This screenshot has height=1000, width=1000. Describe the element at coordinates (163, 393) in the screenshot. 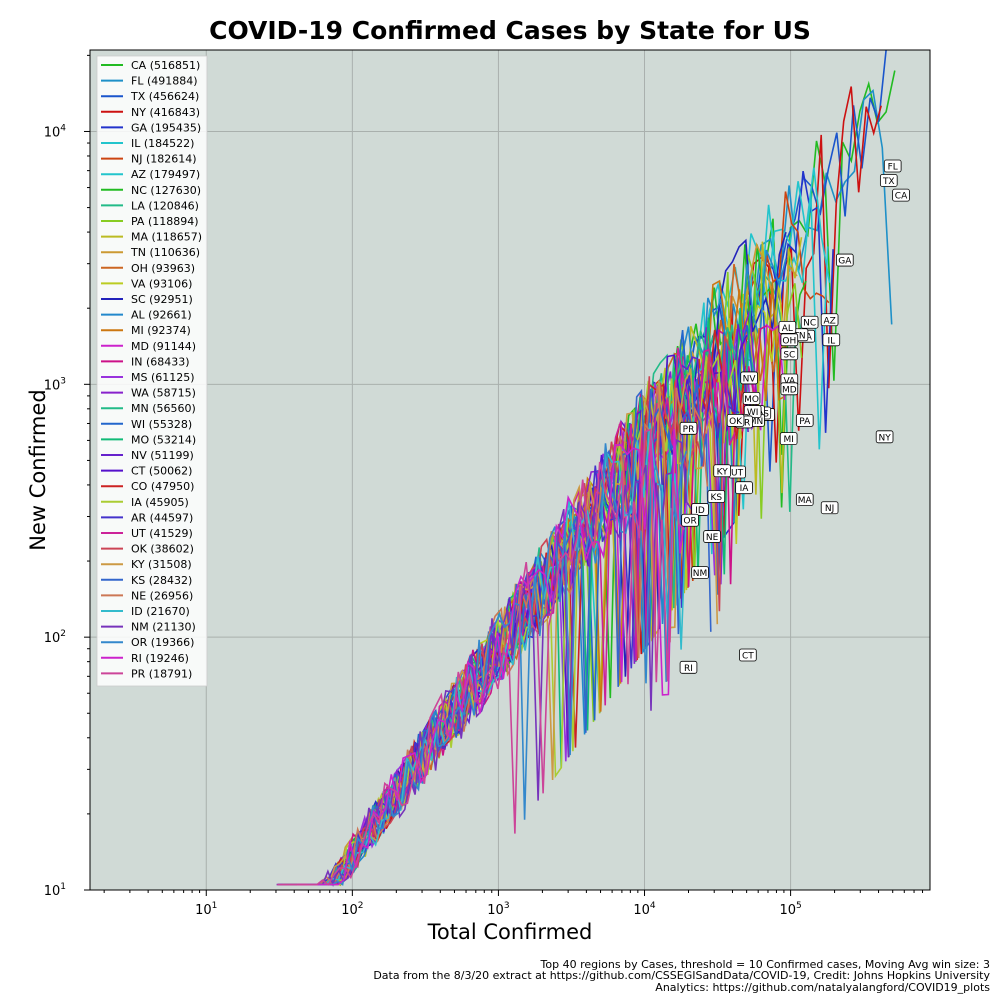

I see `legend-label: WA (58715)` at that location.